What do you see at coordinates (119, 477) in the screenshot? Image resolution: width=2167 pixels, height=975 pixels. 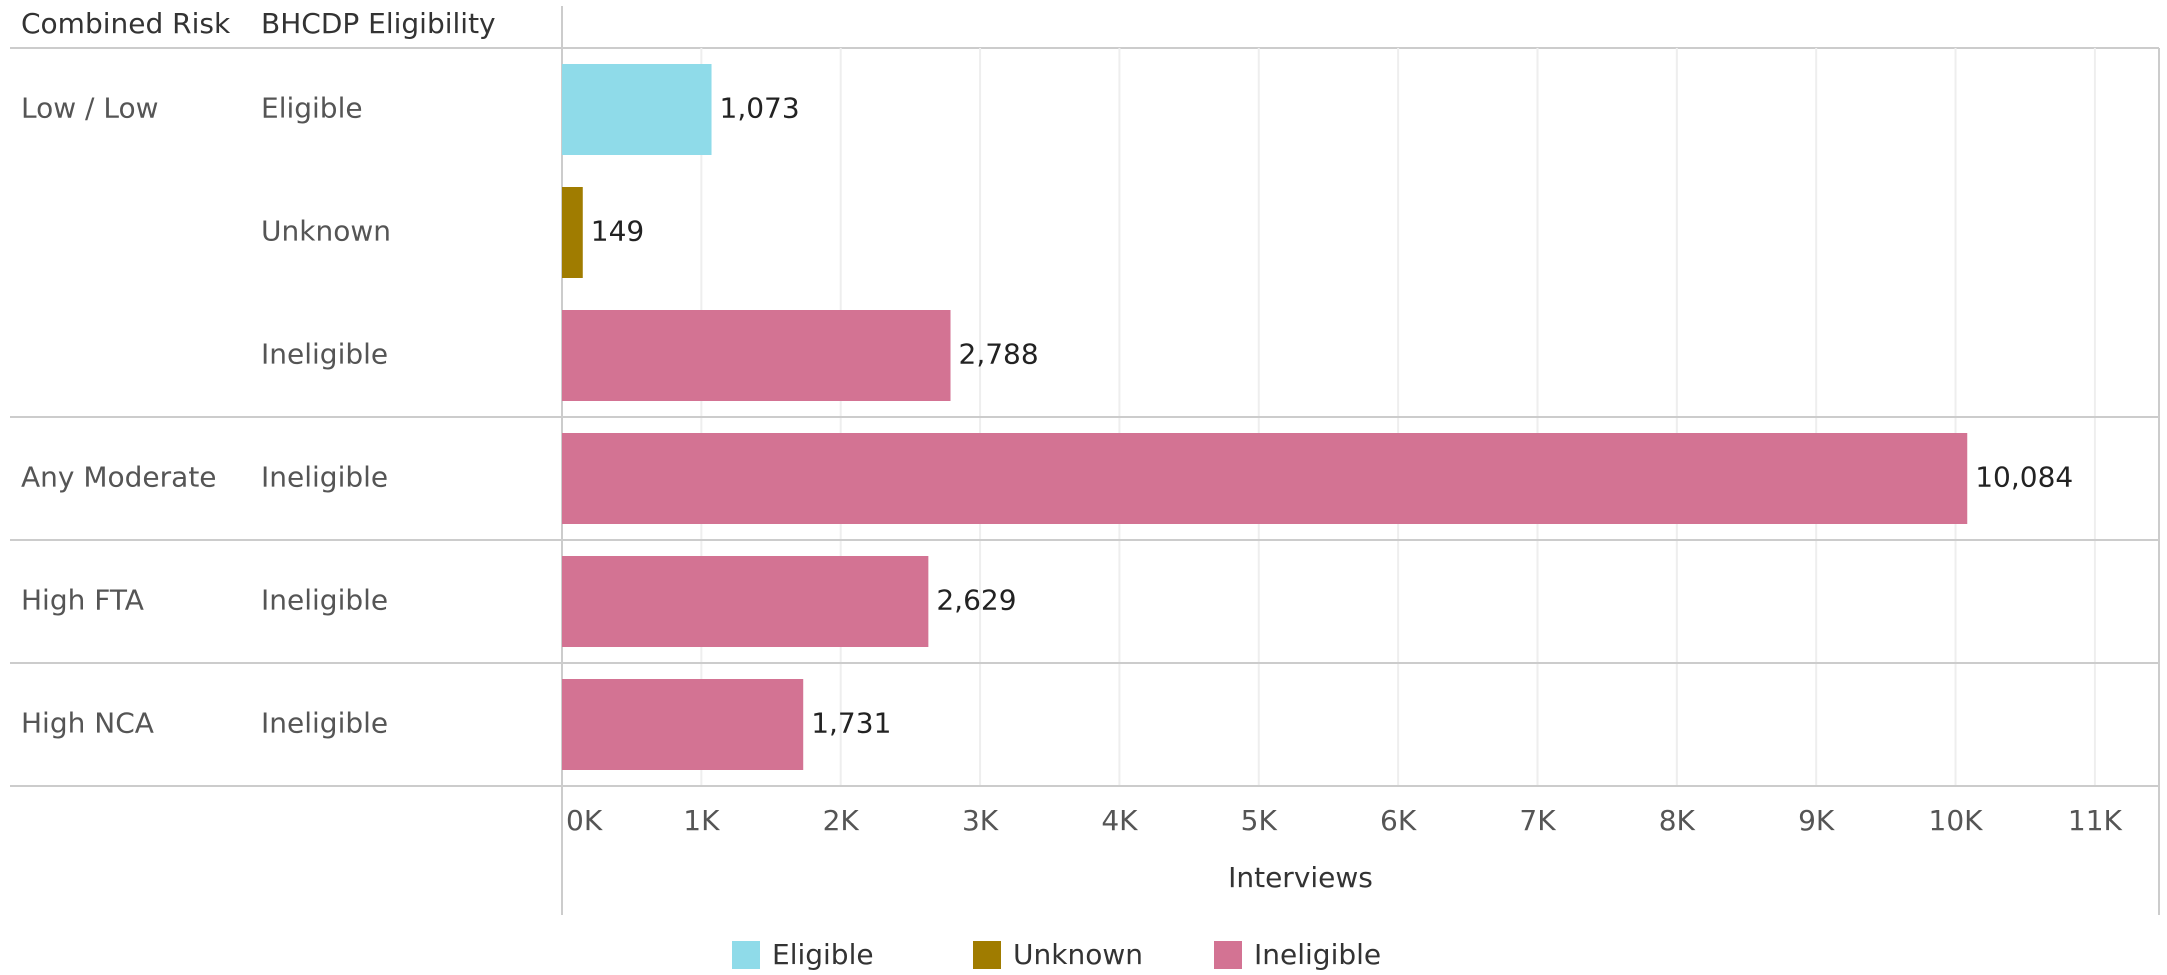 I see `group-label: Any Moderate` at bounding box center [119, 477].